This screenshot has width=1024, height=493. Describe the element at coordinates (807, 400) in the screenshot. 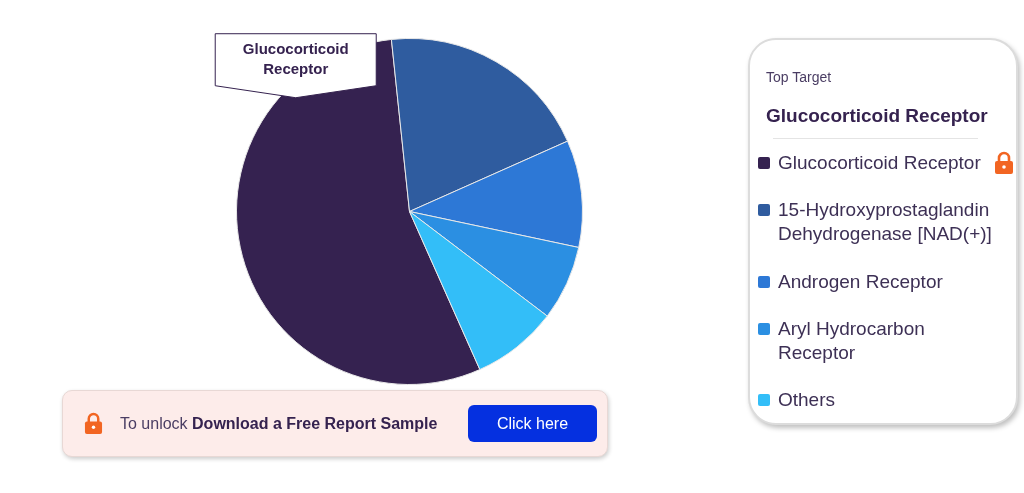

I see `legend-label: Others` at that location.